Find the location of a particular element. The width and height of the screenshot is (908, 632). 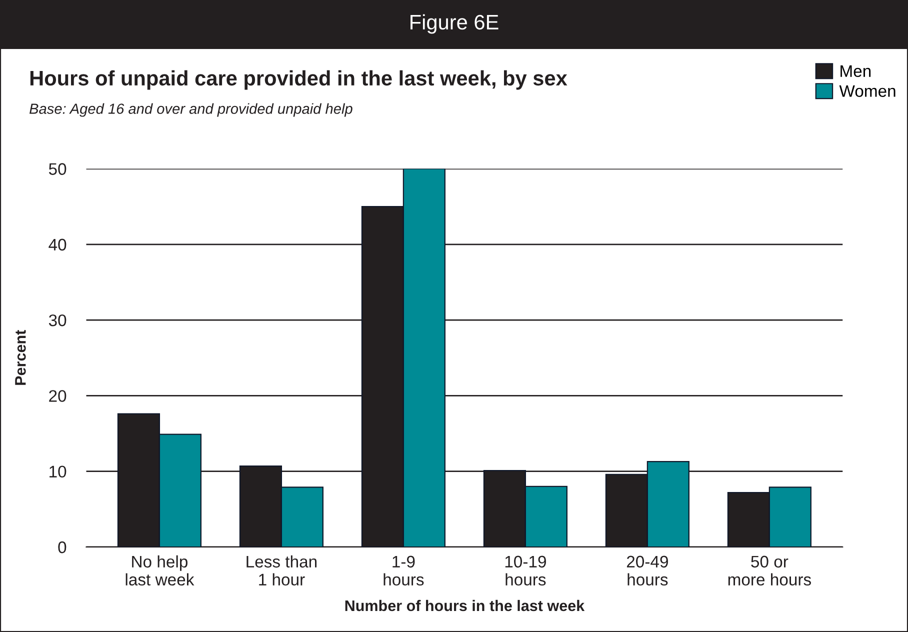

y-tick-label: 50 is located at coordinates (57, 169).